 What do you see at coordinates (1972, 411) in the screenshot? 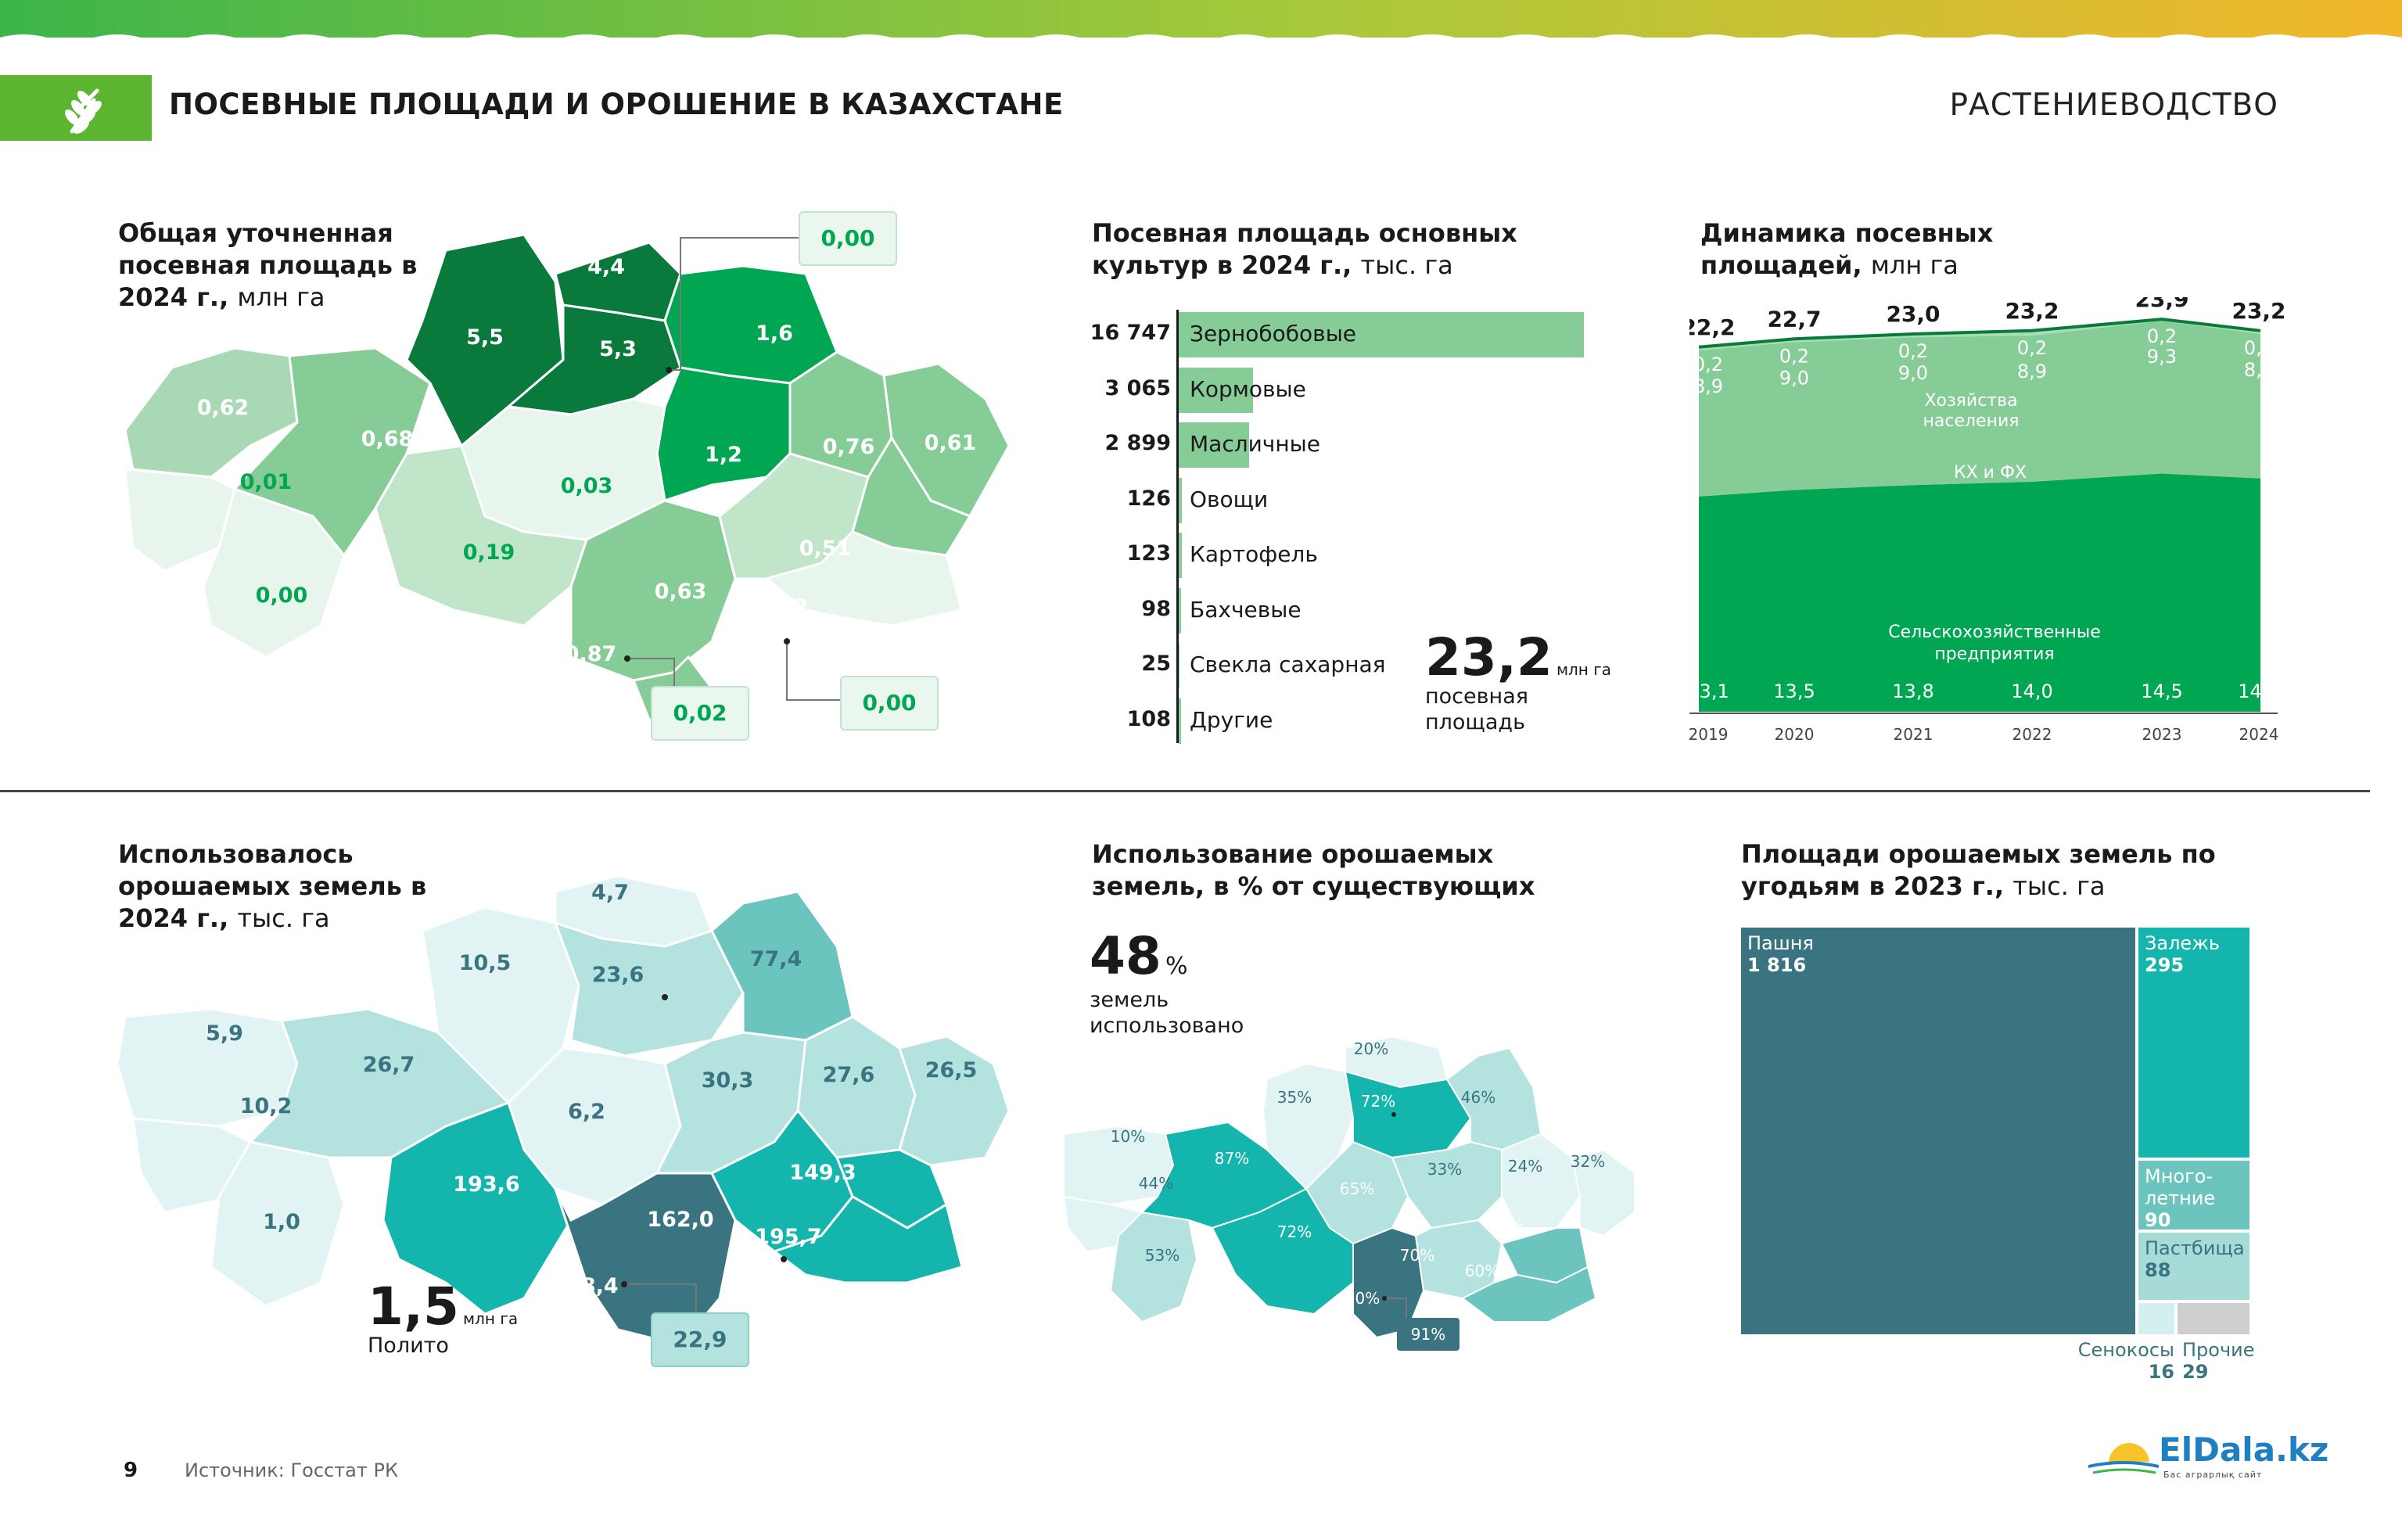
I see `area-label-households: Хозяйства населения` at bounding box center [1972, 411].